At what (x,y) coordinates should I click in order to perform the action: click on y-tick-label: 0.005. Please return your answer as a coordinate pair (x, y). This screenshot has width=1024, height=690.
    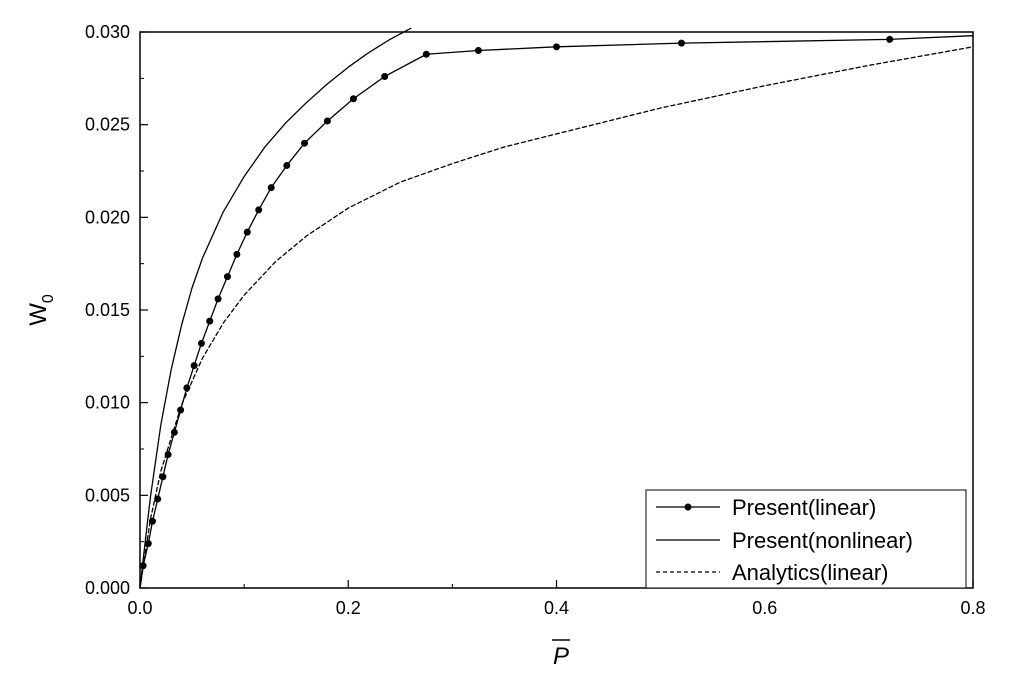
    Looking at the image, I should click on (107, 495).